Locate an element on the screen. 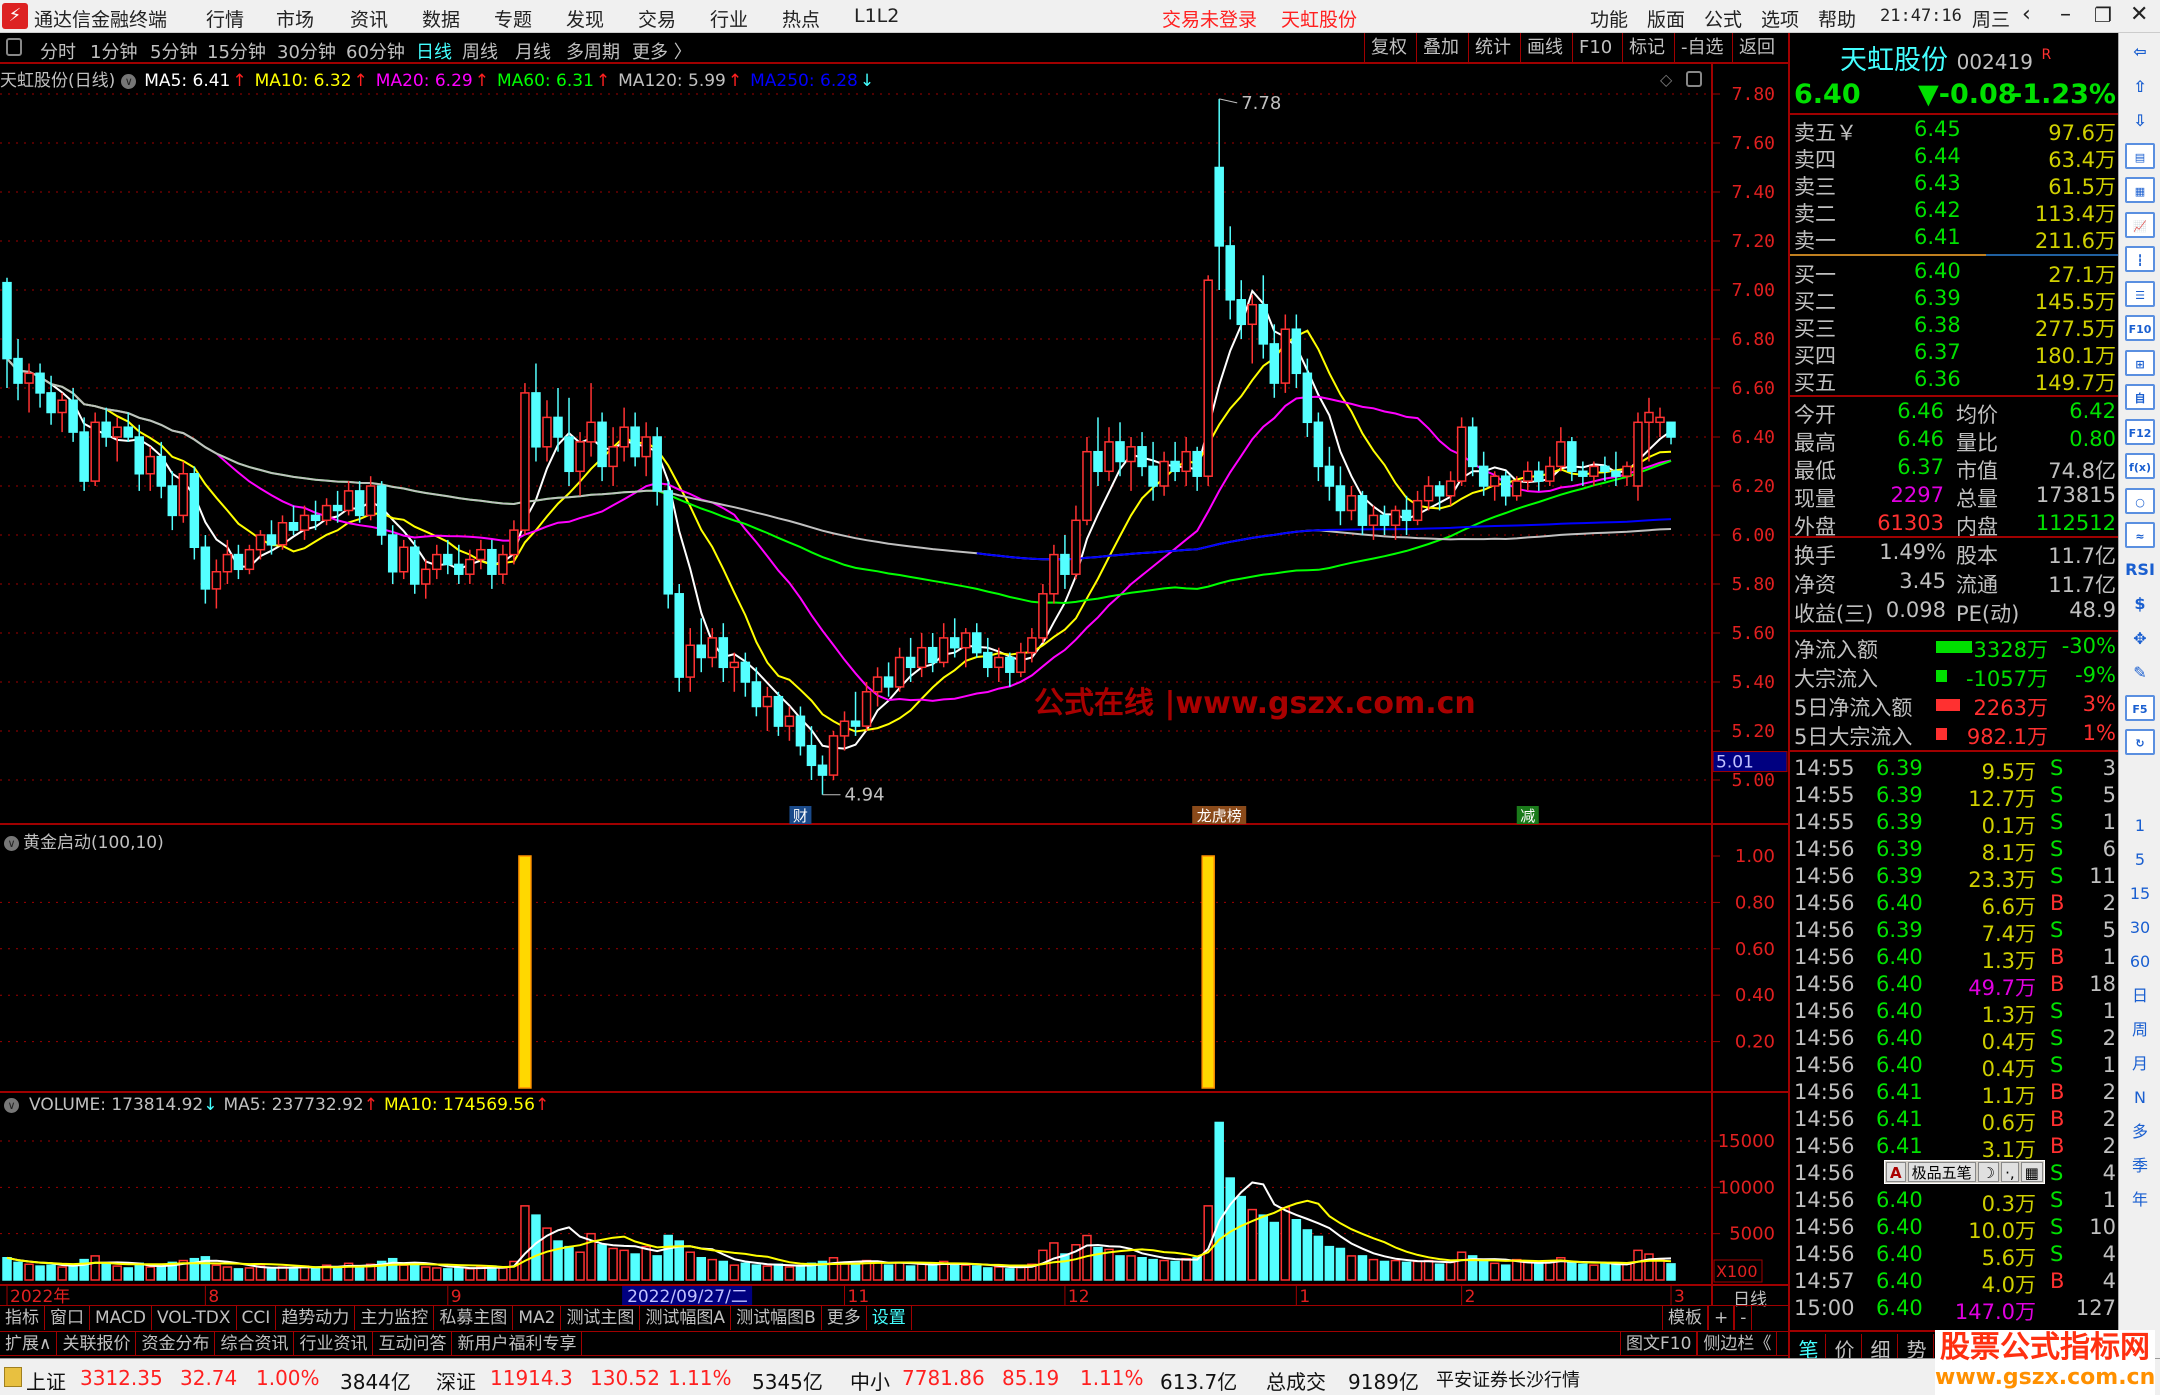 Image resolution: width=2160 pixels, height=1395 pixels. menu-item: 功能 is located at coordinates (1609, 20).